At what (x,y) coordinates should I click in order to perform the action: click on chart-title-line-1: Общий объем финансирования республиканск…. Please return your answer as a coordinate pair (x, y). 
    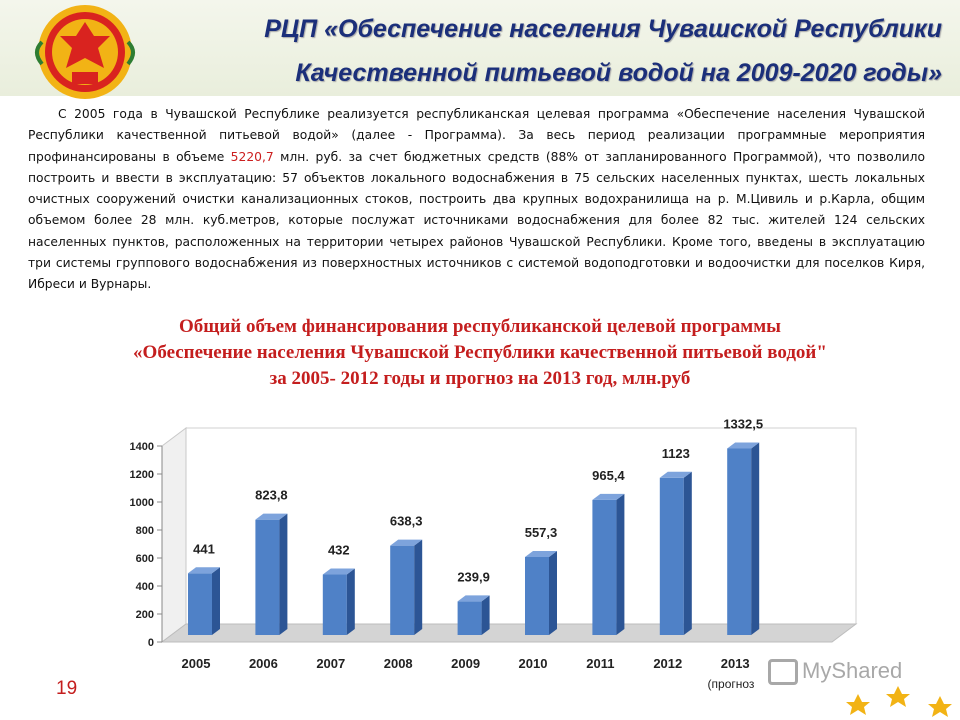
    Looking at the image, I should click on (480, 326).